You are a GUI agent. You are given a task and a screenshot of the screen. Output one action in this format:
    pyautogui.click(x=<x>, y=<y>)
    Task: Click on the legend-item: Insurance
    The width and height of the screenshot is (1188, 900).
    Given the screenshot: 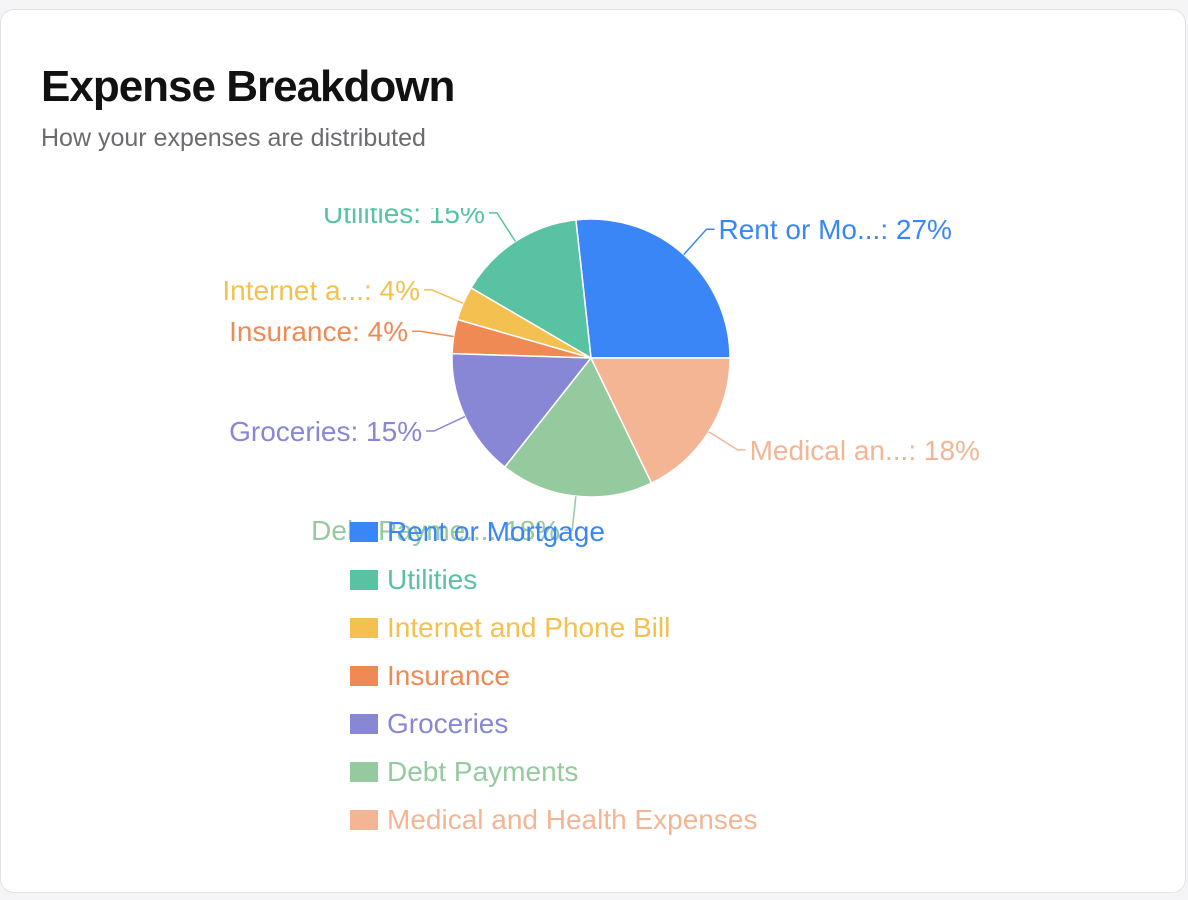 What is the action you would take?
    pyautogui.click(x=553, y=676)
    